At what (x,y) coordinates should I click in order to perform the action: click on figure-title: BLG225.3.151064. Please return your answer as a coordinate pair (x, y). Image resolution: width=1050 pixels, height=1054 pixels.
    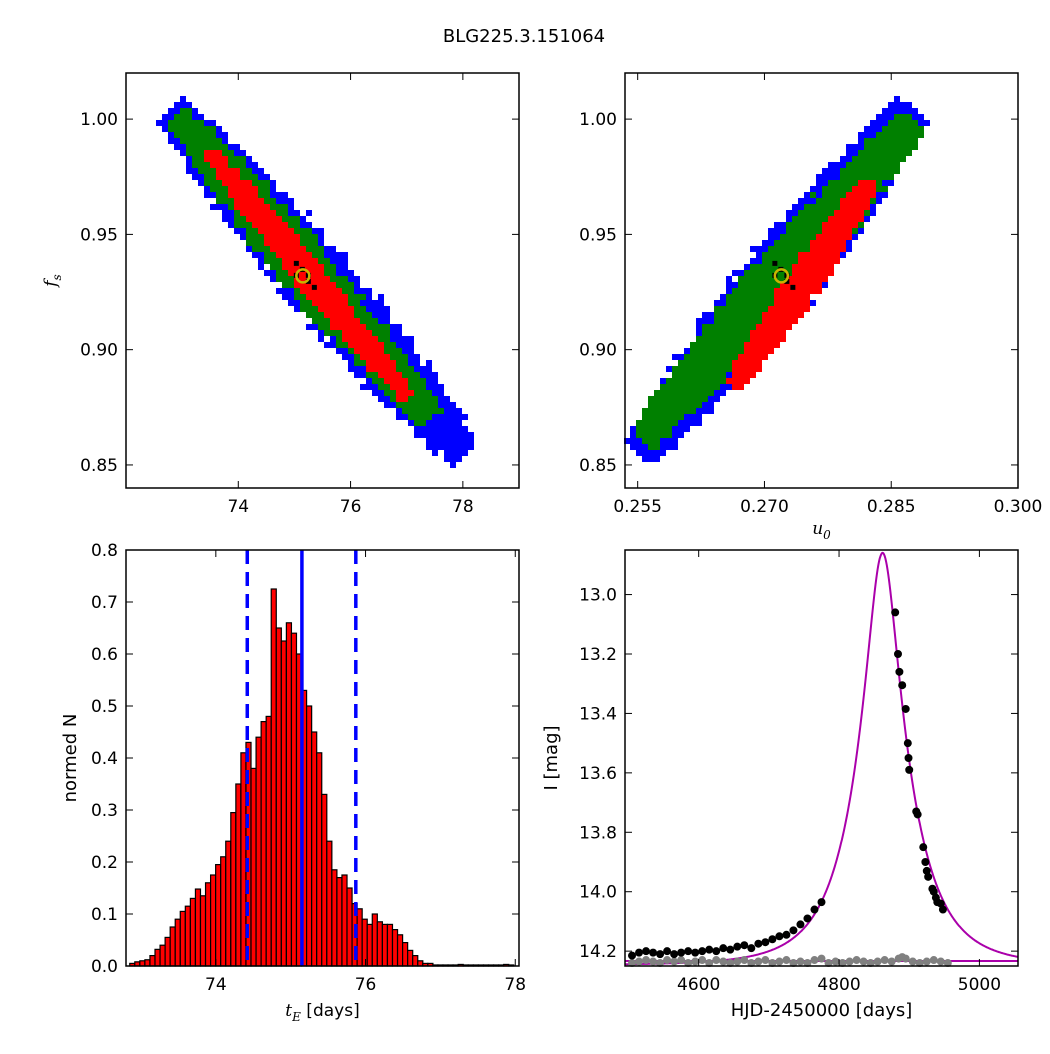
    Looking at the image, I should click on (524, 36).